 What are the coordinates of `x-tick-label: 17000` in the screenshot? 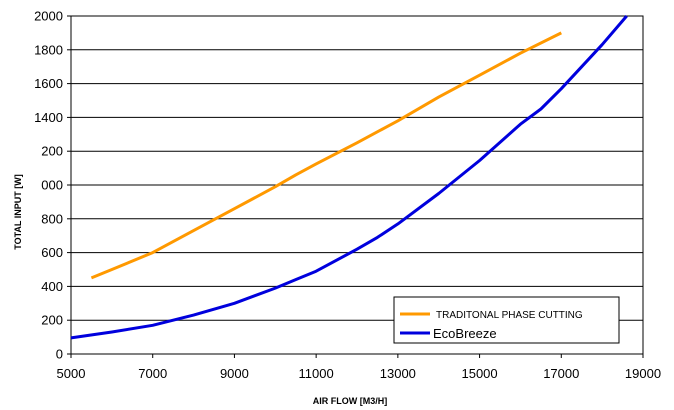 It's located at (561, 373).